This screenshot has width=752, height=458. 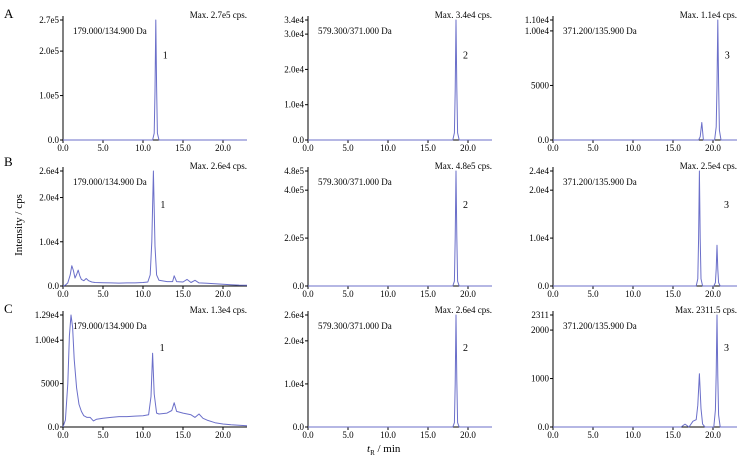 What do you see at coordinates (540, 315) in the screenshot?
I see `y-tick-label: 2311` at bounding box center [540, 315].